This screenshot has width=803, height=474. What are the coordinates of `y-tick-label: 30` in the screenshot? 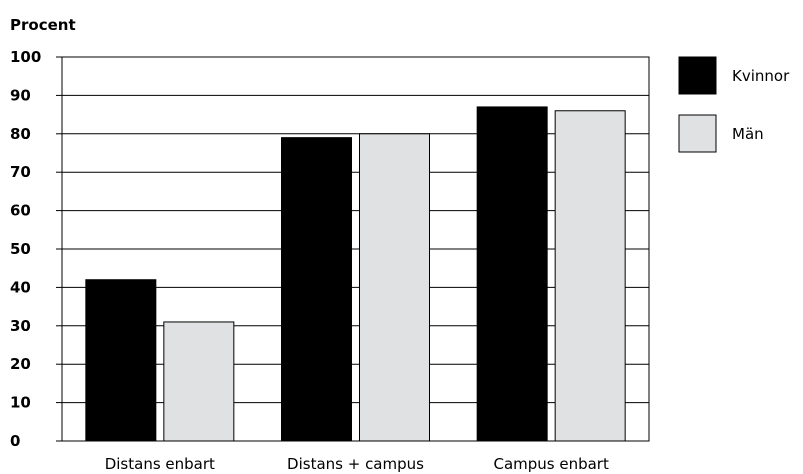 It's located at (20, 326).